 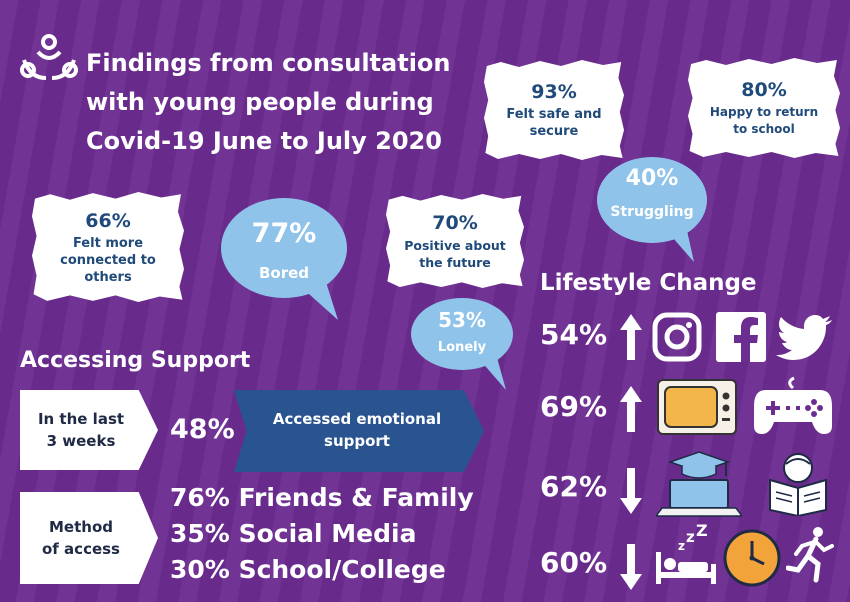 I want to click on accessing-support-heading: Accessing Support, so click(x=135, y=360).